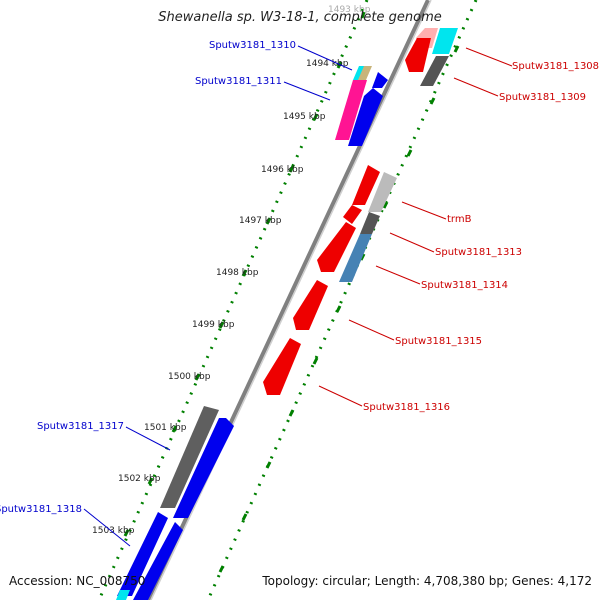 This screenshot has width=600, height=604. I want to click on gene-label-reverse: Sputw3181_1315, so click(438, 341).